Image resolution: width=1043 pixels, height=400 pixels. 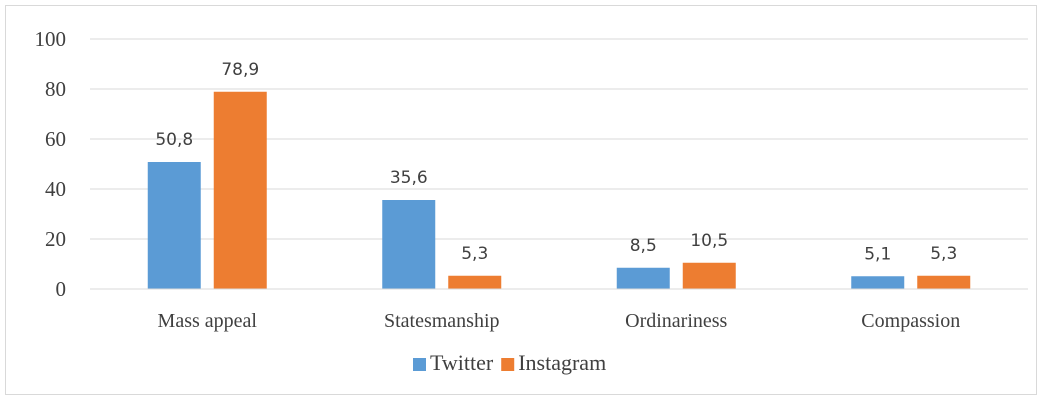 What do you see at coordinates (676, 321) in the screenshot?
I see `category-label: Ordinariness` at bounding box center [676, 321].